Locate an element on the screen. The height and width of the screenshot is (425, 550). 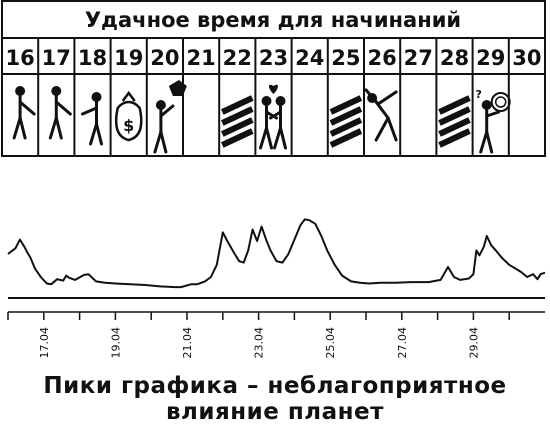
day-number-29: 29 is located at coordinates (490, 58).